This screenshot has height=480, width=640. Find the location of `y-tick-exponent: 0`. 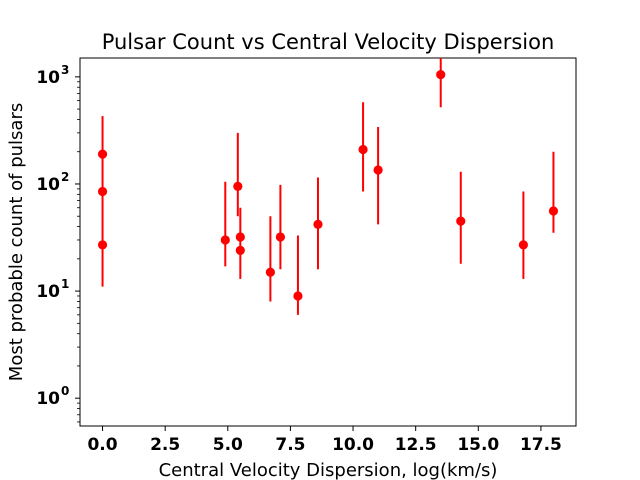

y-tick-exponent: 0 is located at coordinates (65, 391).